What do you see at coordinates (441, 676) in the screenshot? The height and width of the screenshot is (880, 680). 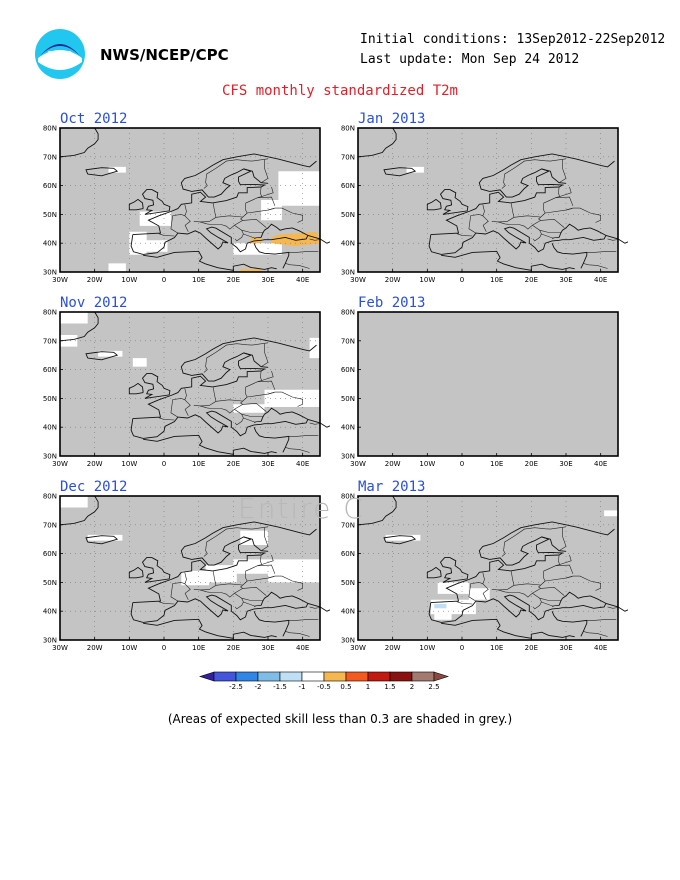 I see `legend-arrow-right` at bounding box center [441, 676].